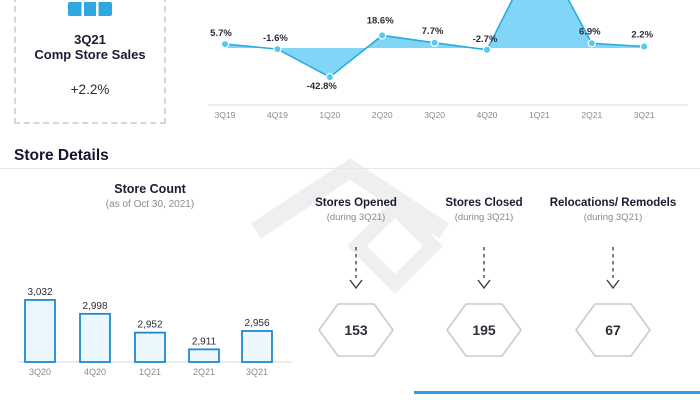  I want to click on store-icon, so click(90, 10).